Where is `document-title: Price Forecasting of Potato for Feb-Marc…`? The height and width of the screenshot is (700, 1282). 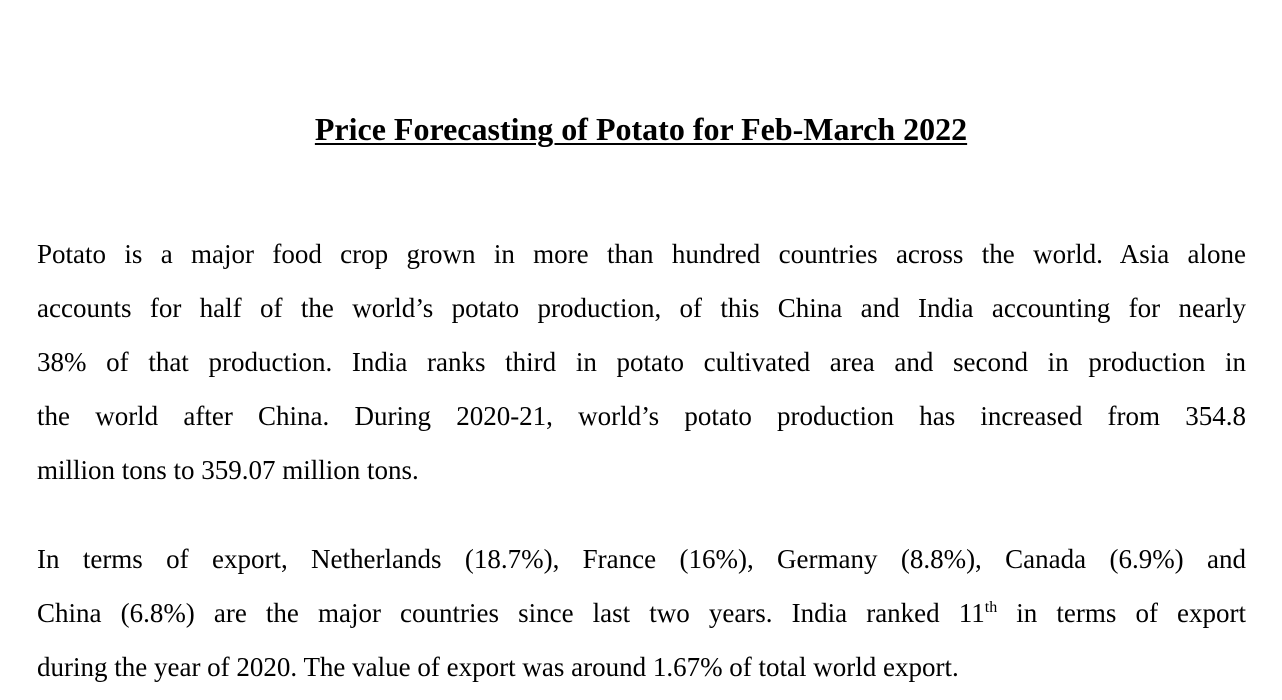 document-title: Price Forecasting of Potato for Feb-Marc… is located at coordinates (641, 129).